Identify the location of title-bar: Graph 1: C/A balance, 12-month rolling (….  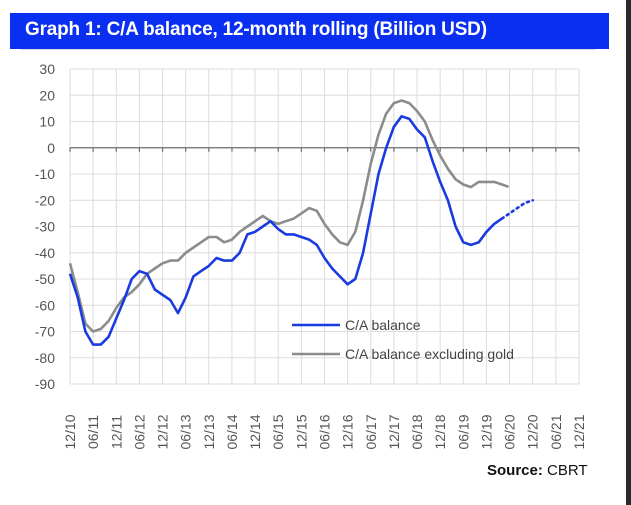
(309, 31).